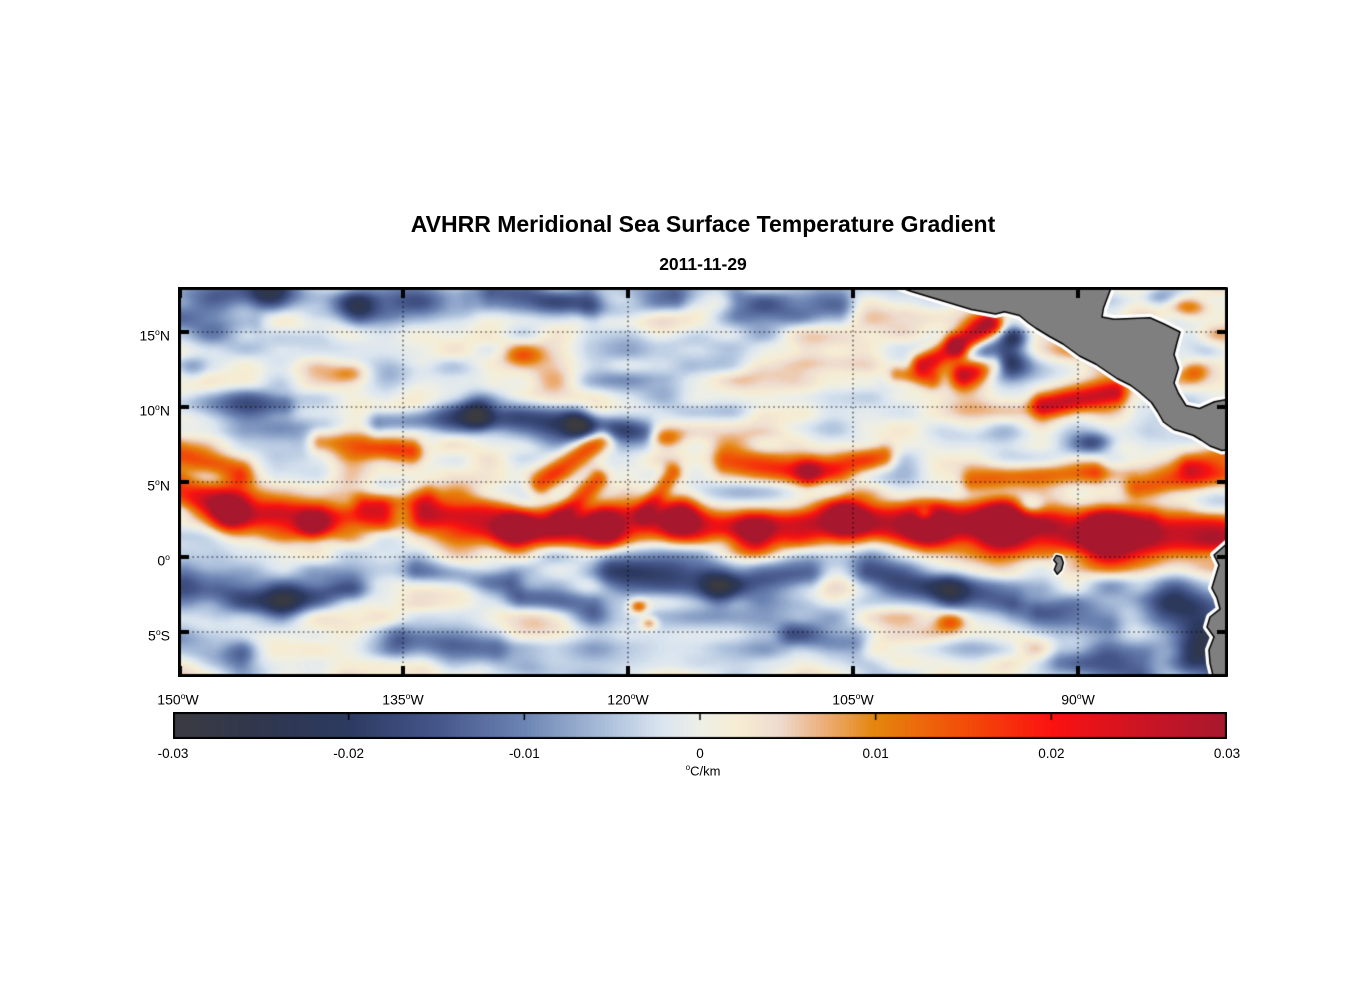  Describe the element at coordinates (163, 560) in the screenshot. I see `lat-tick-label: 0o` at that location.